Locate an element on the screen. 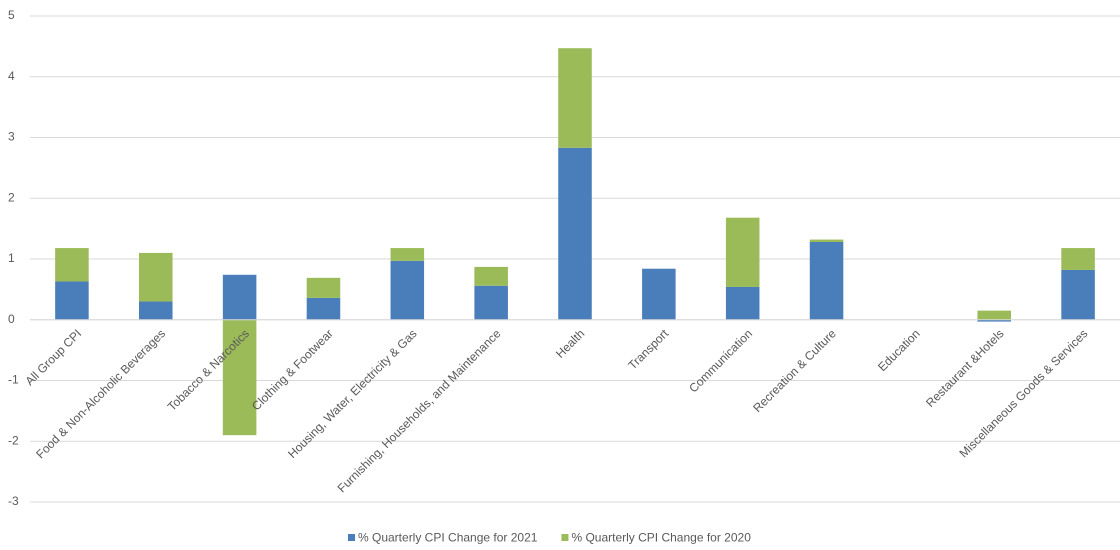  legend-label: % Quarterly CPI Change for 2020 is located at coordinates (661, 538).